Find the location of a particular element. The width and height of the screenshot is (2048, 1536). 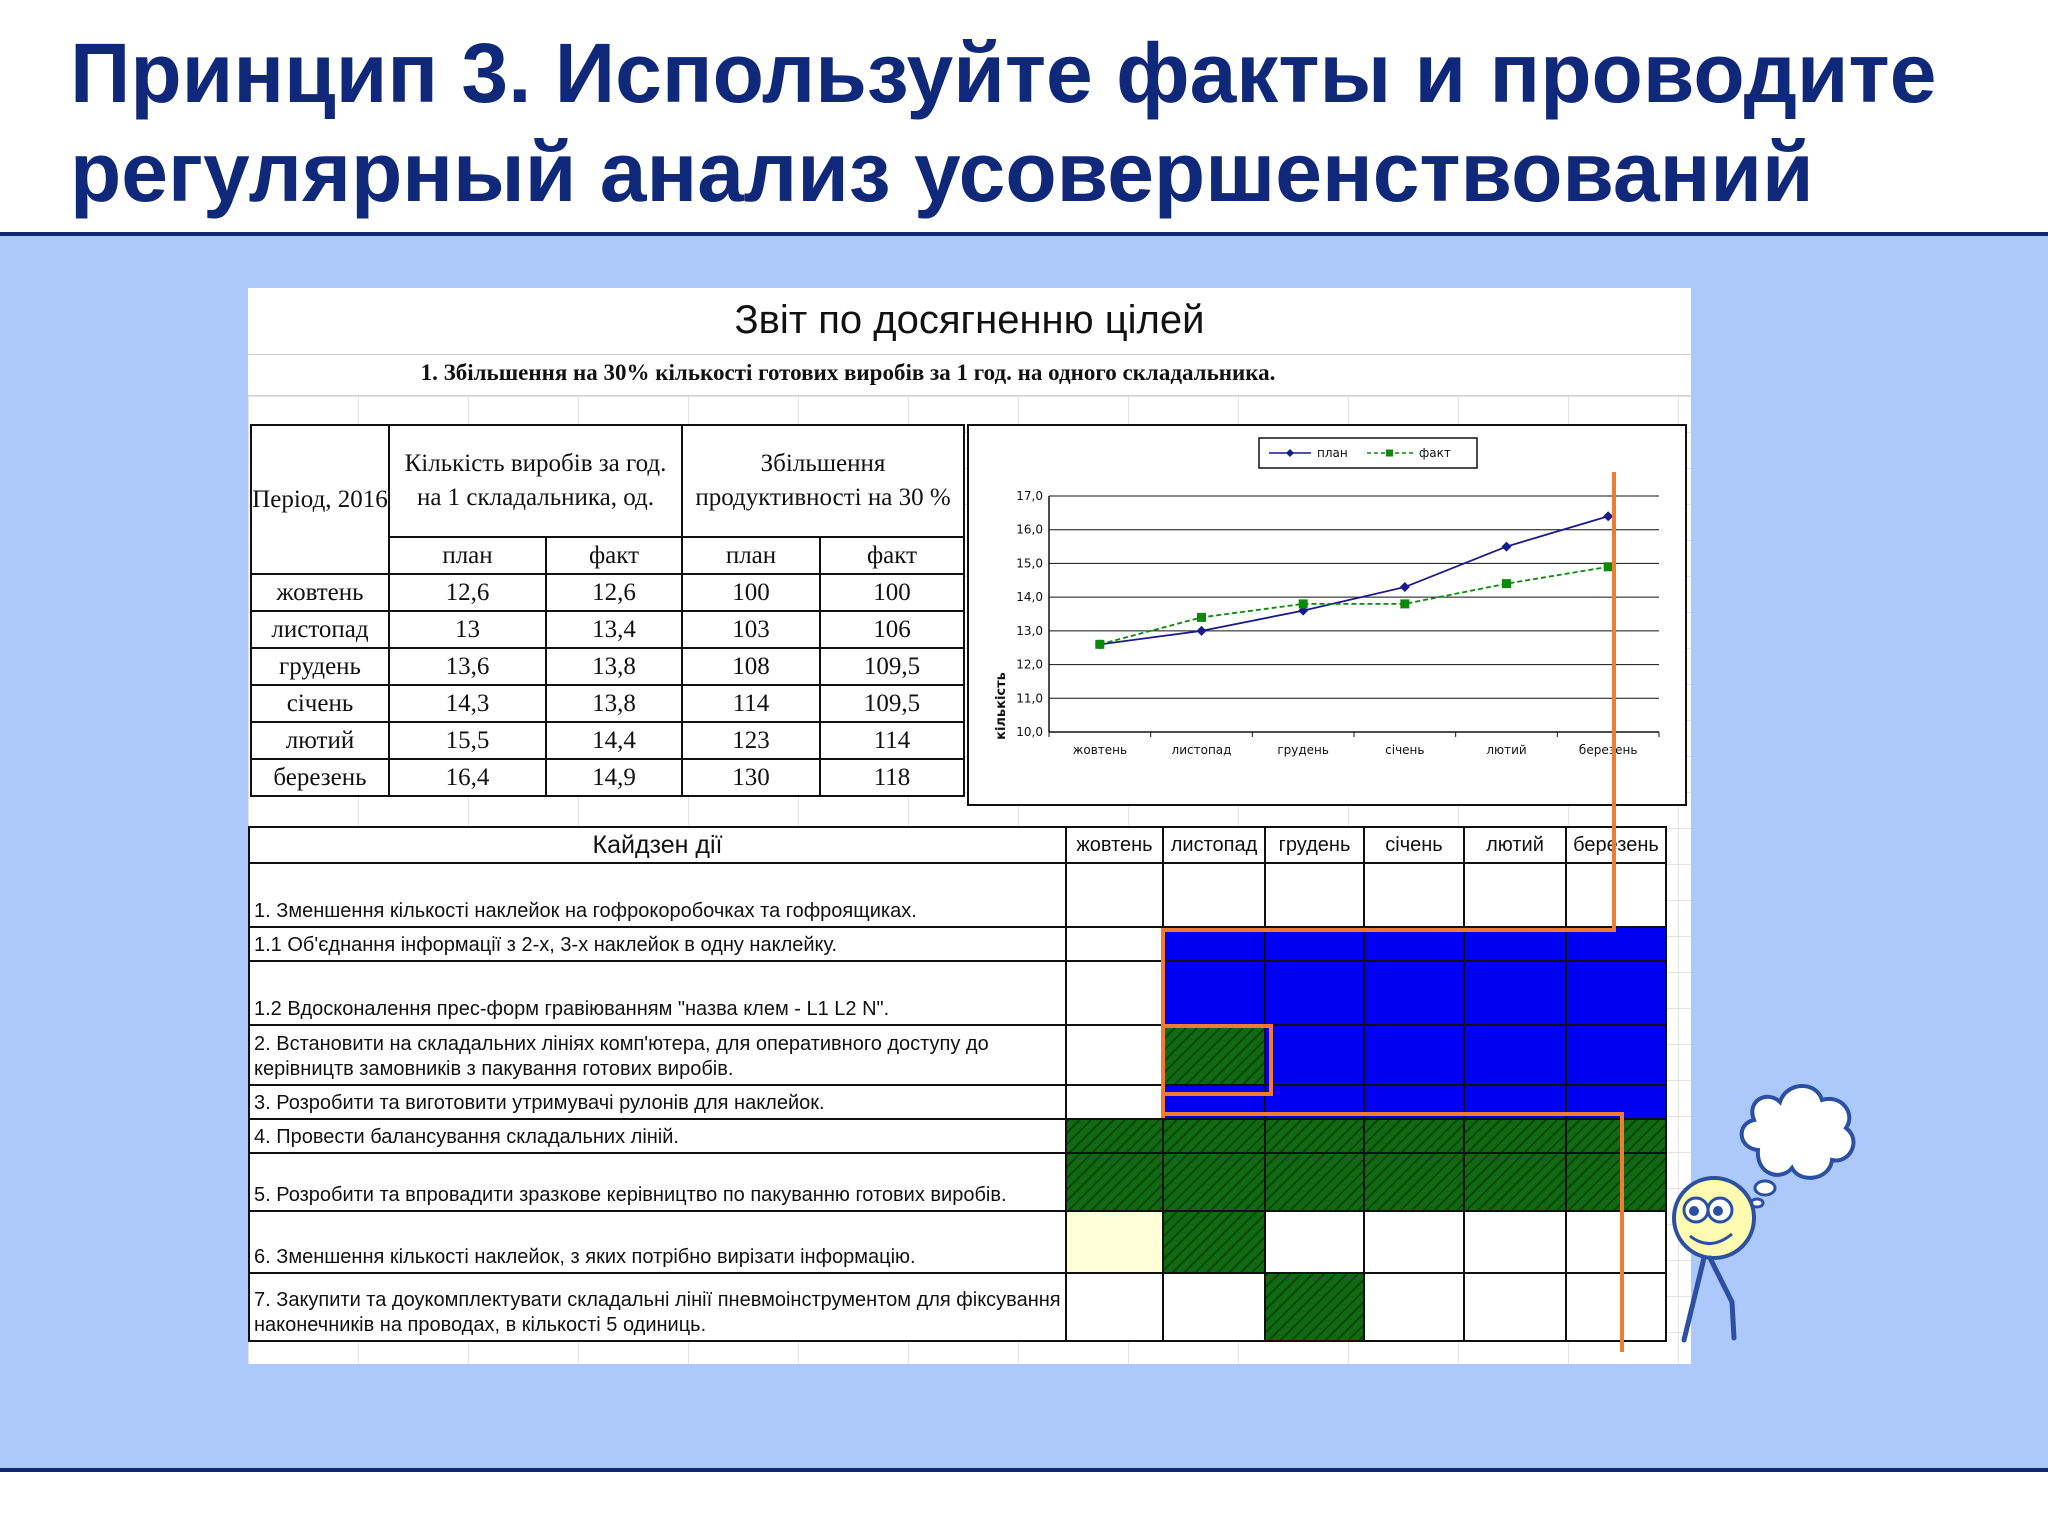

title-divider is located at coordinates (1024, 234).